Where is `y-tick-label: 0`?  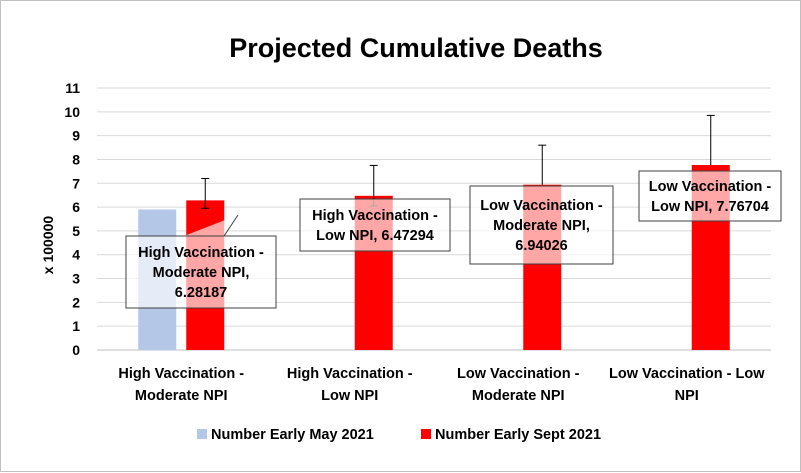
y-tick-label: 0 is located at coordinates (76, 350).